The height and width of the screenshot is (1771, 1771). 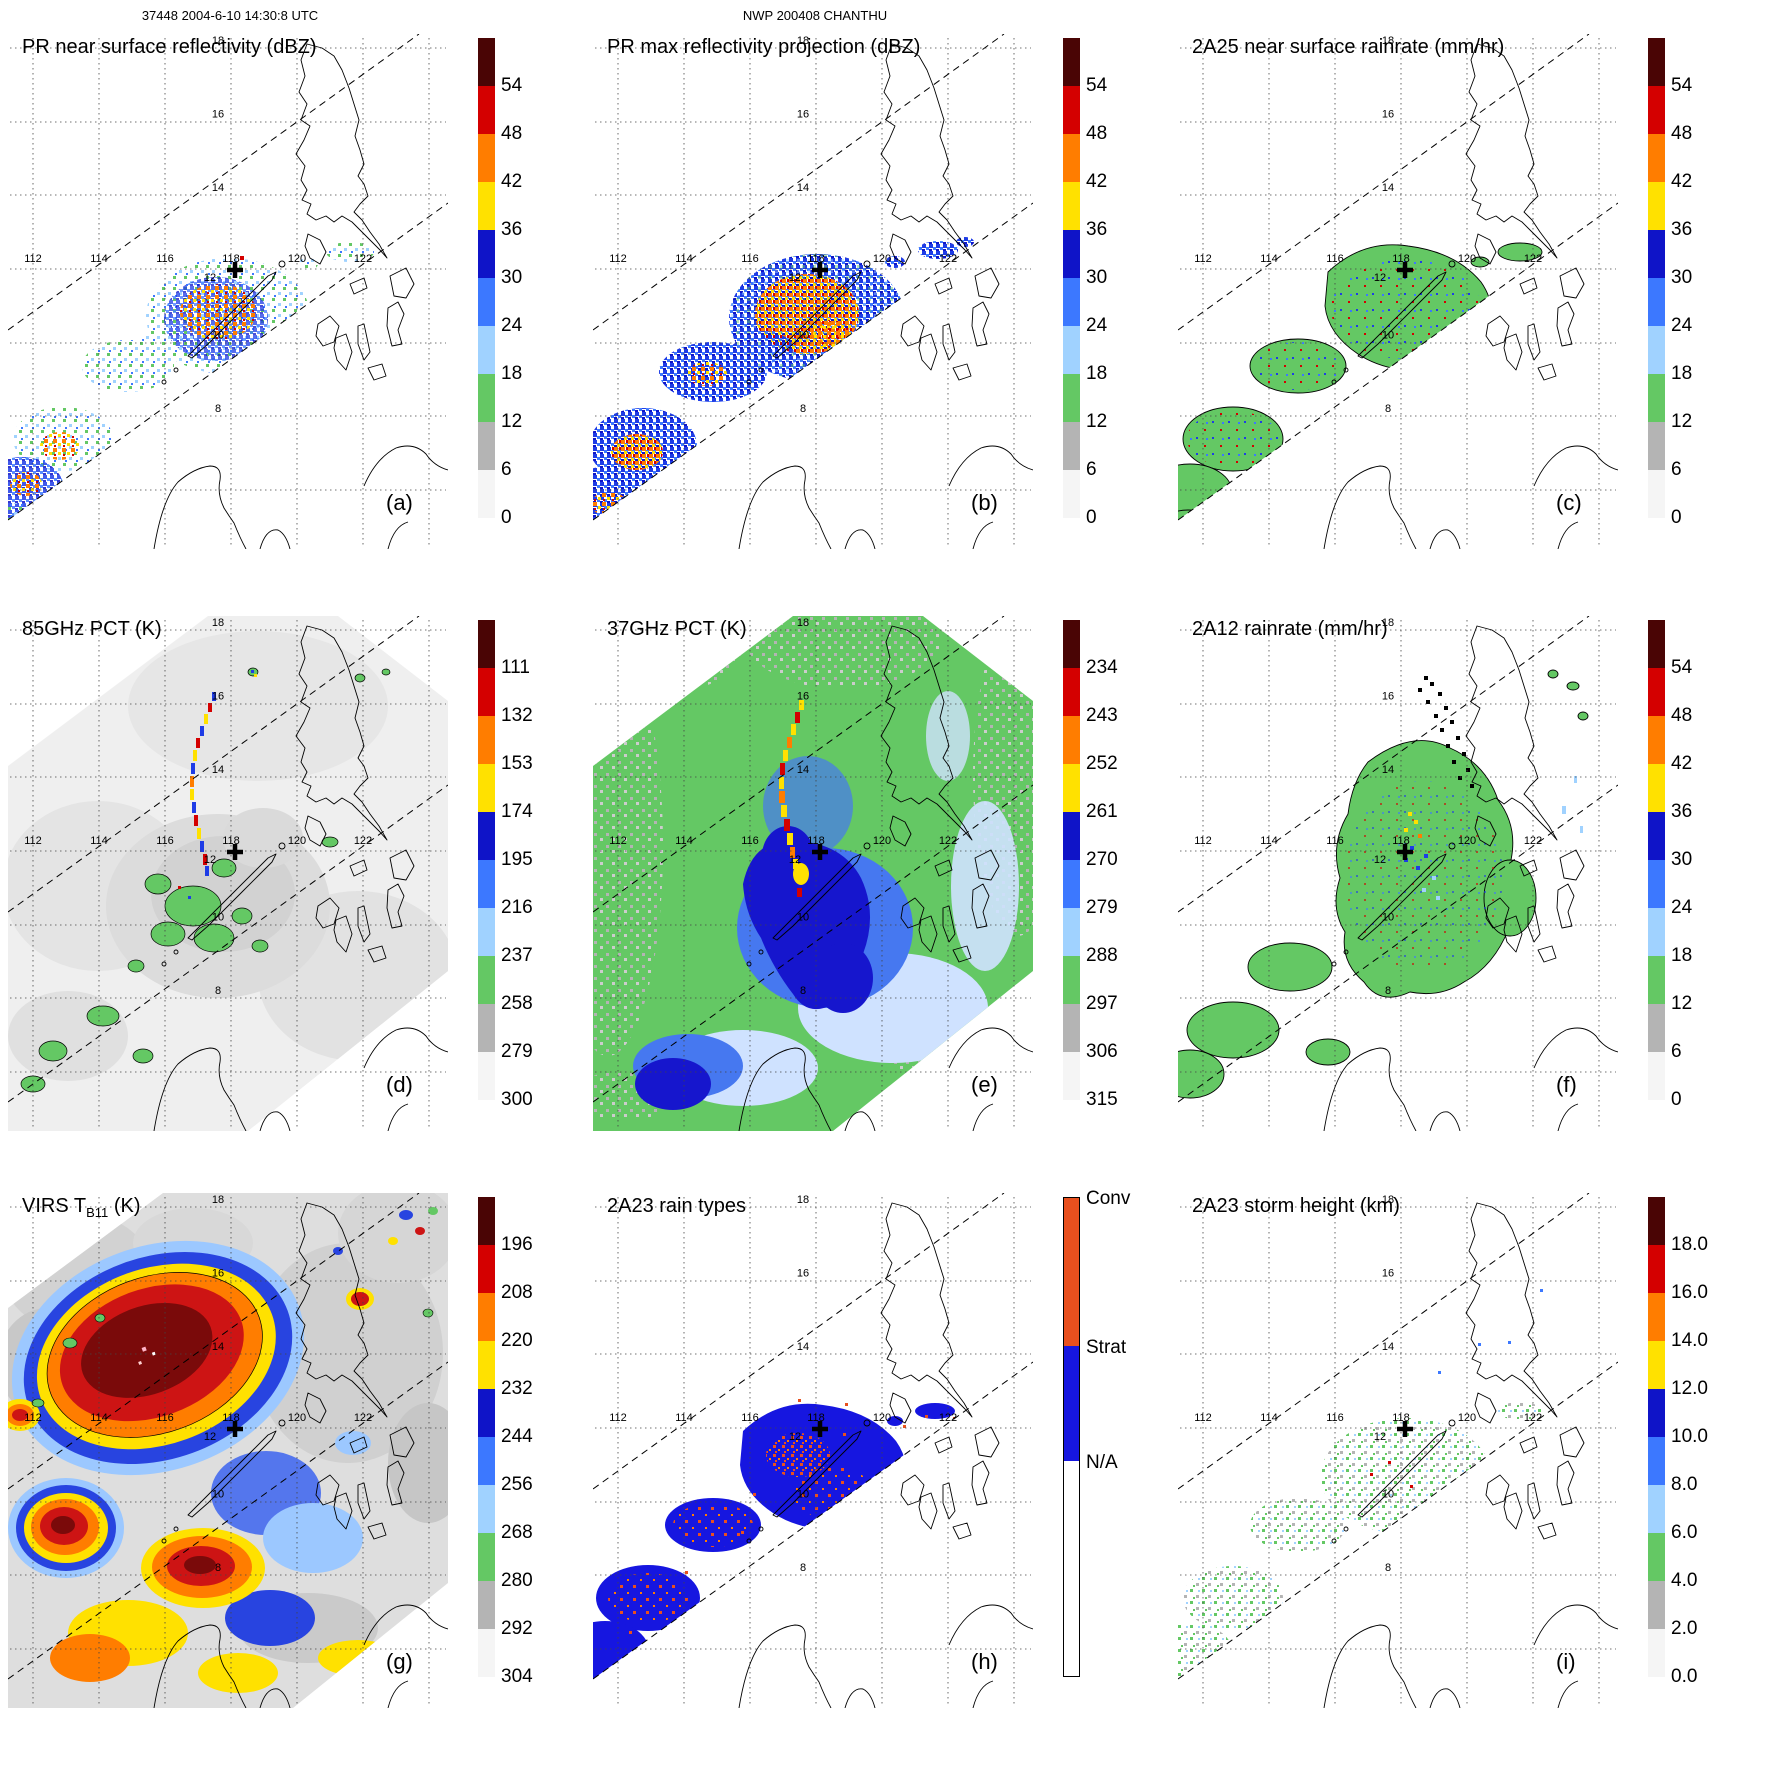 I want to click on svg-text: 120, so click(x=882, y=259).